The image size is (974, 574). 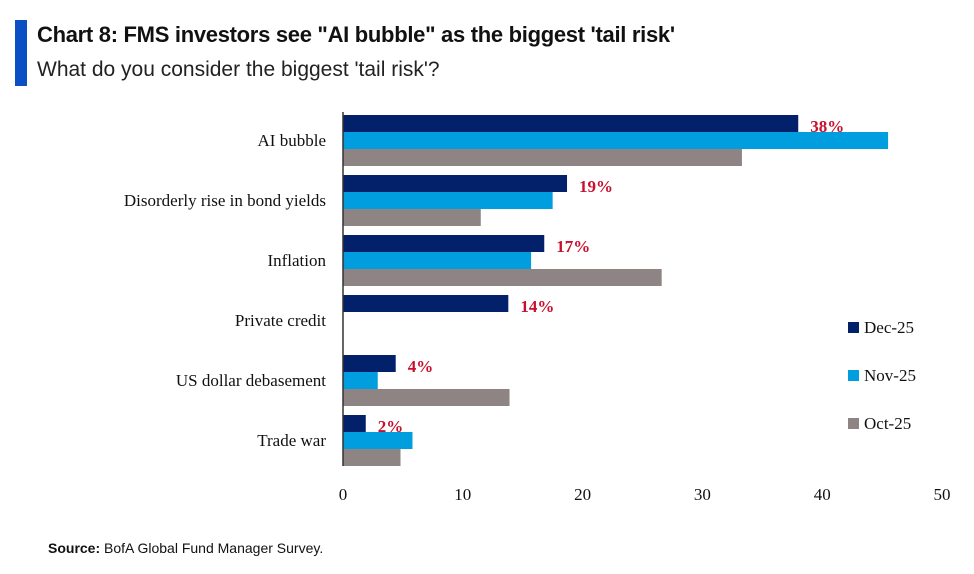 What do you see at coordinates (462, 494) in the screenshot?
I see `x-tick-label: 10` at bounding box center [462, 494].